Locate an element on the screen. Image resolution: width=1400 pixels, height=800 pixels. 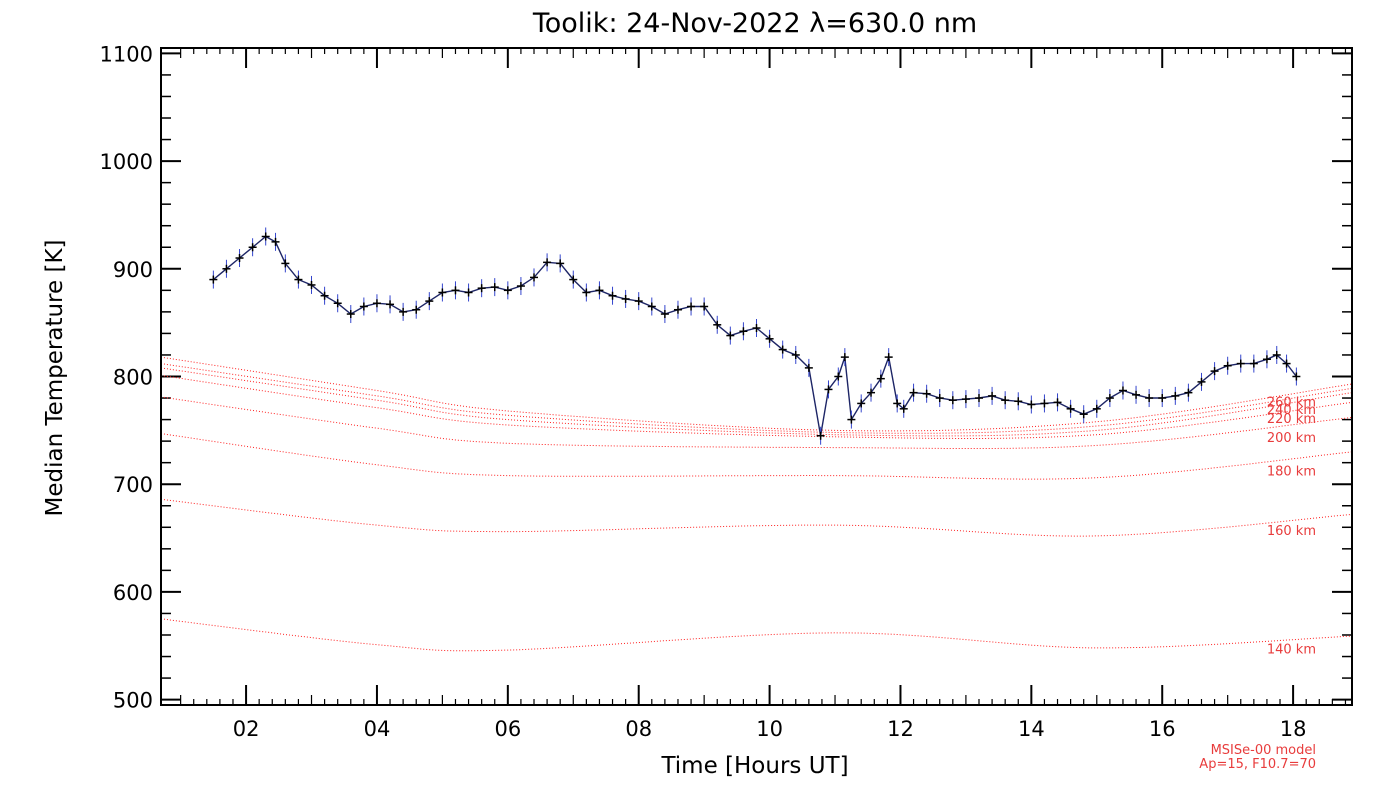
model-altitude-label: 200 km is located at coordinates (1291, 438).